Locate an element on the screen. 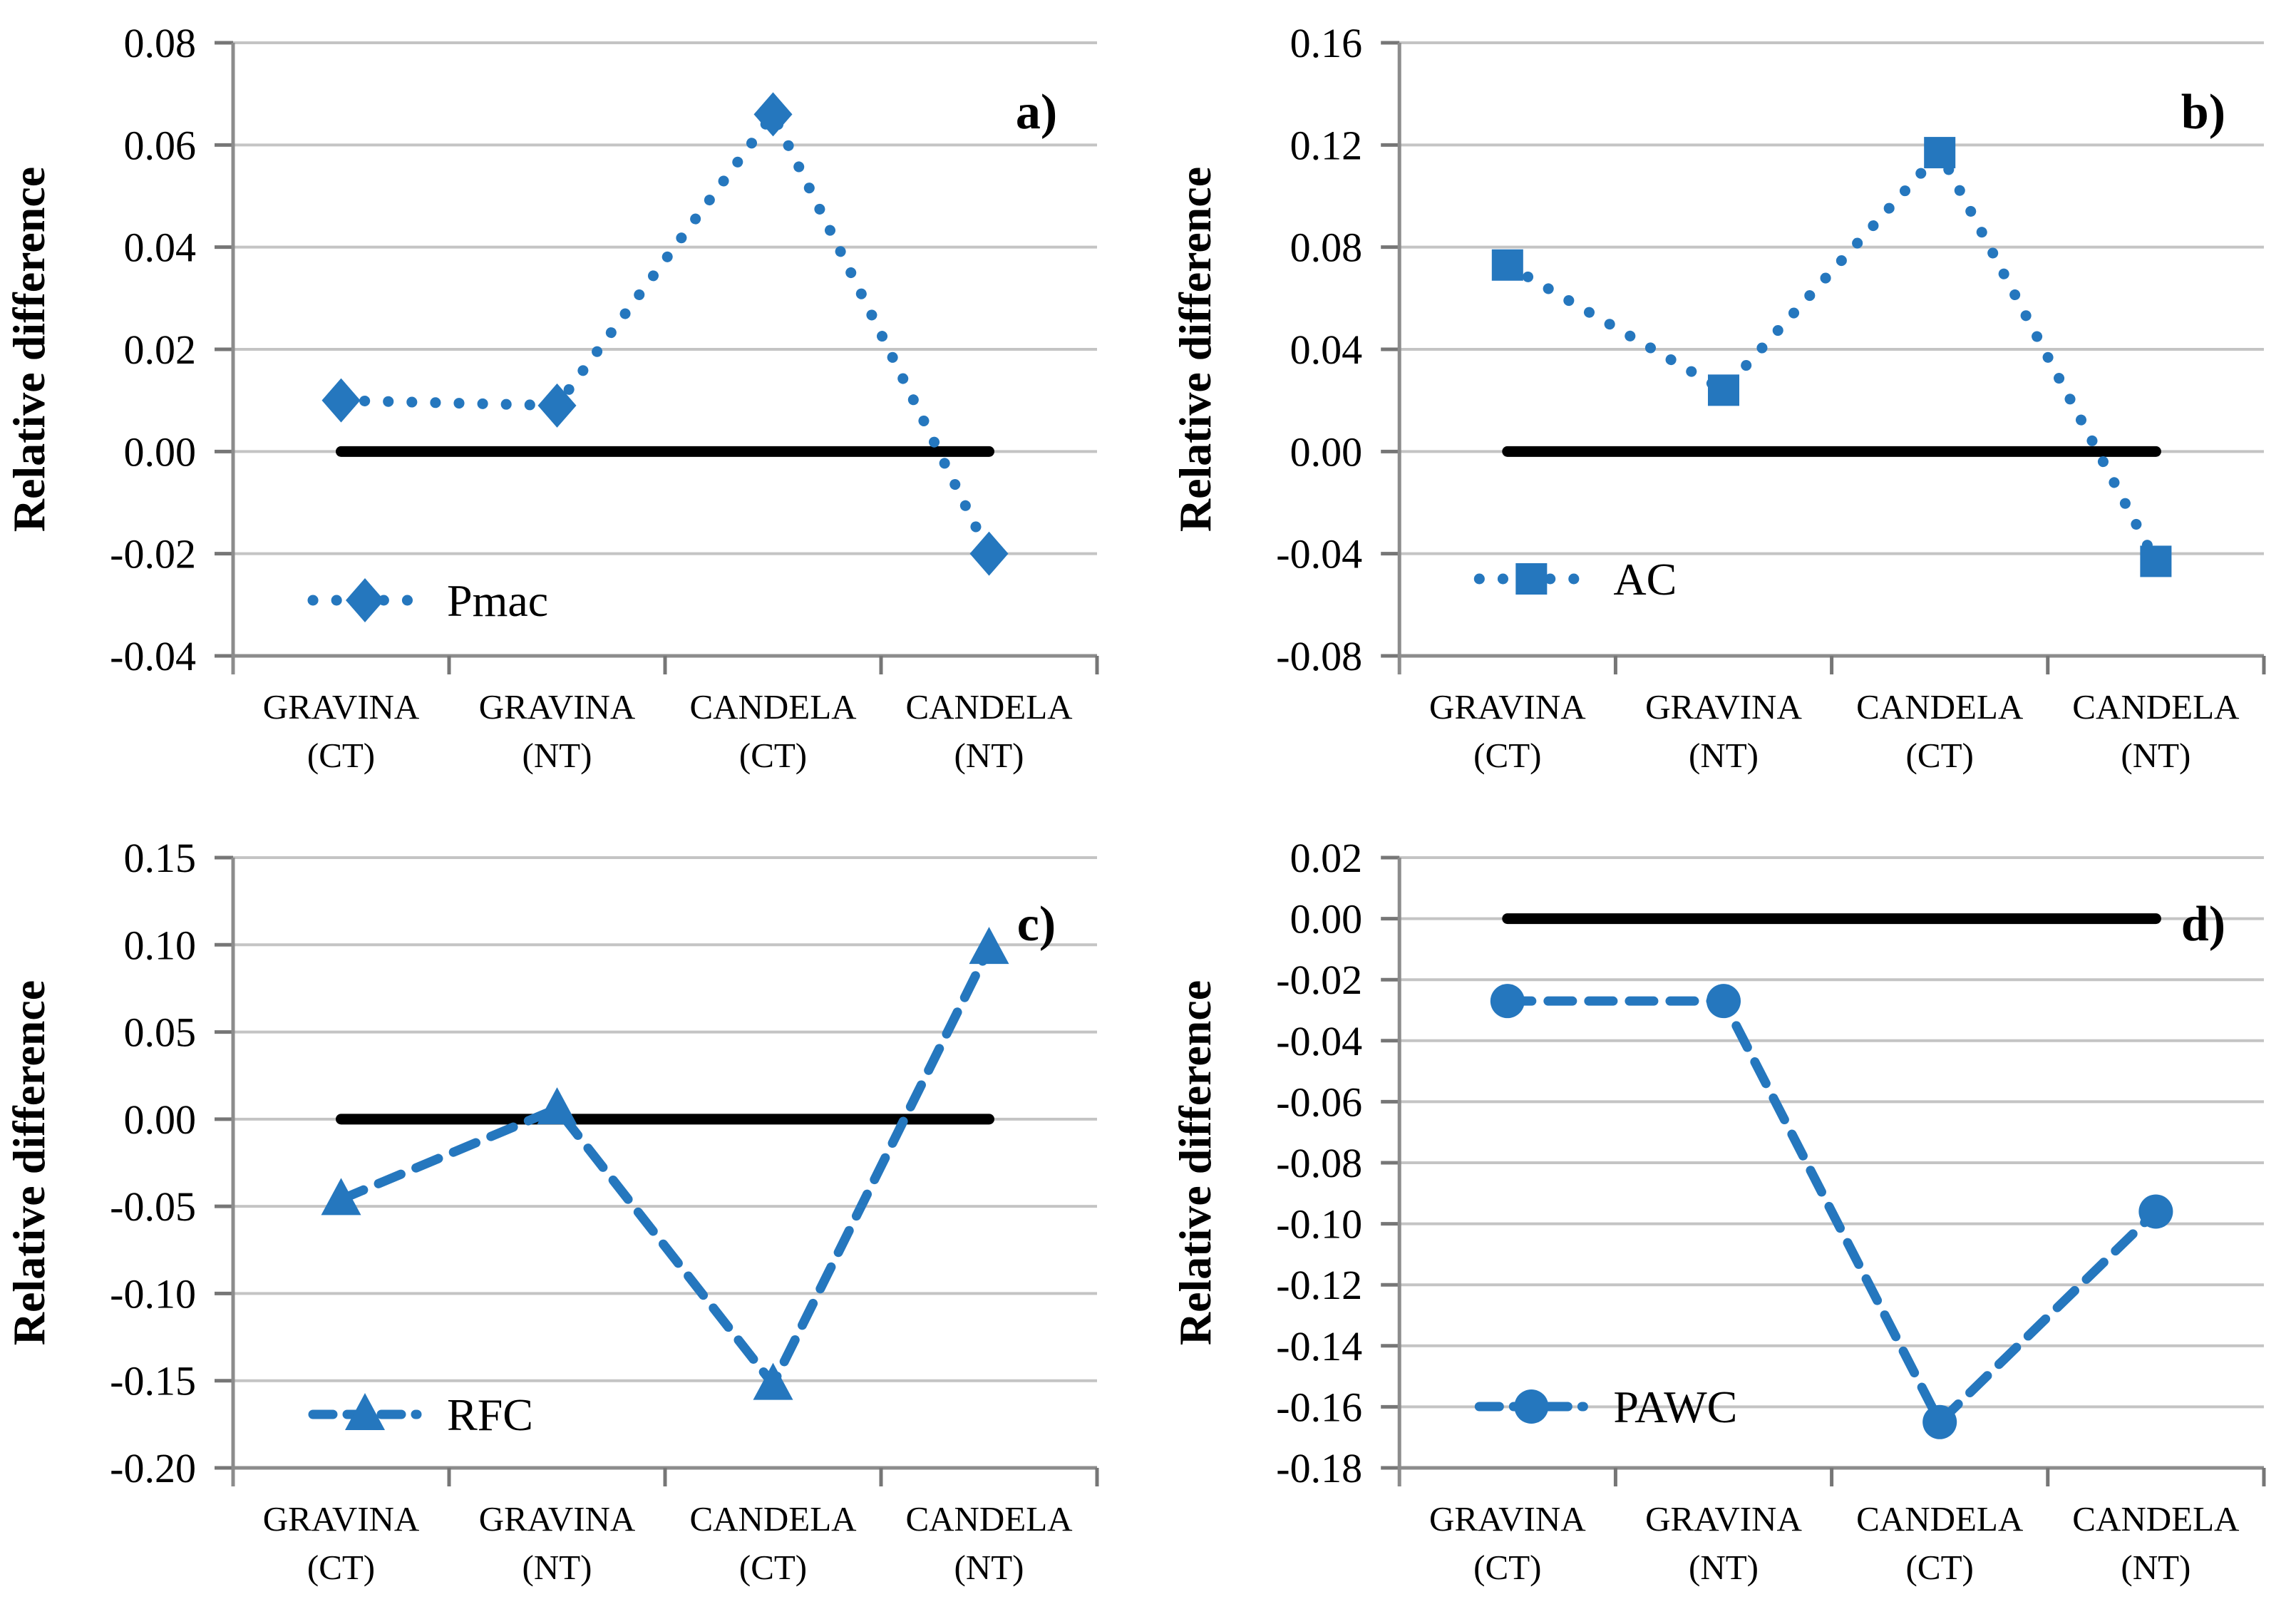 The height and width of the screenshot is (1624, 2296). series-line-pmac is located at coordinates (665, 334).